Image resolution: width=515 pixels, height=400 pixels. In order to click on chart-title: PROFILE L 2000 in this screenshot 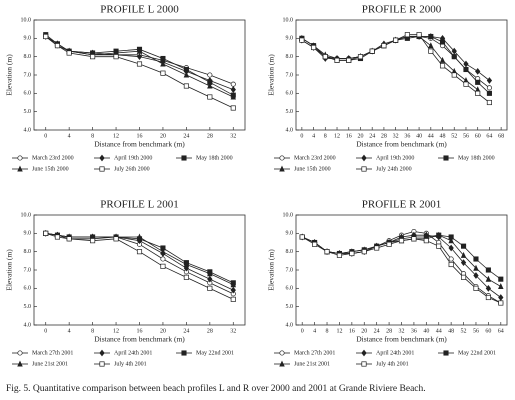, I will do `click(139, 10)`.